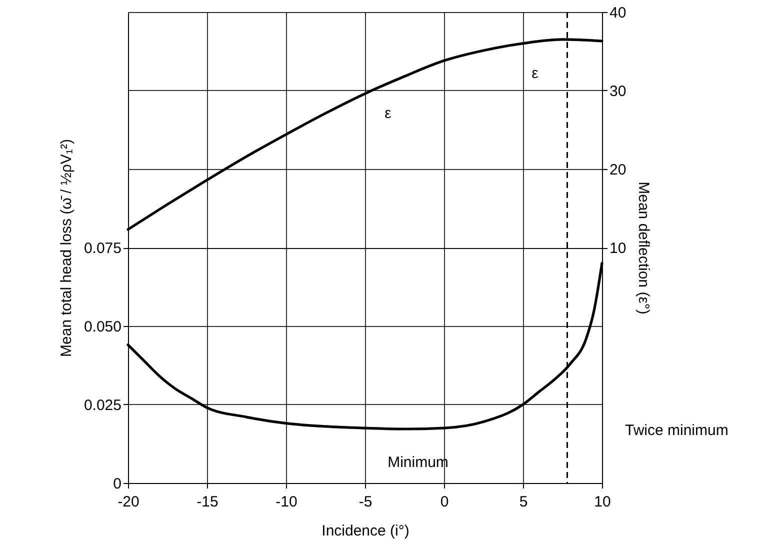 The height and width of the screenshot is (555, 773). I want to click on y2-tick-label: 20, so click(618, 170).